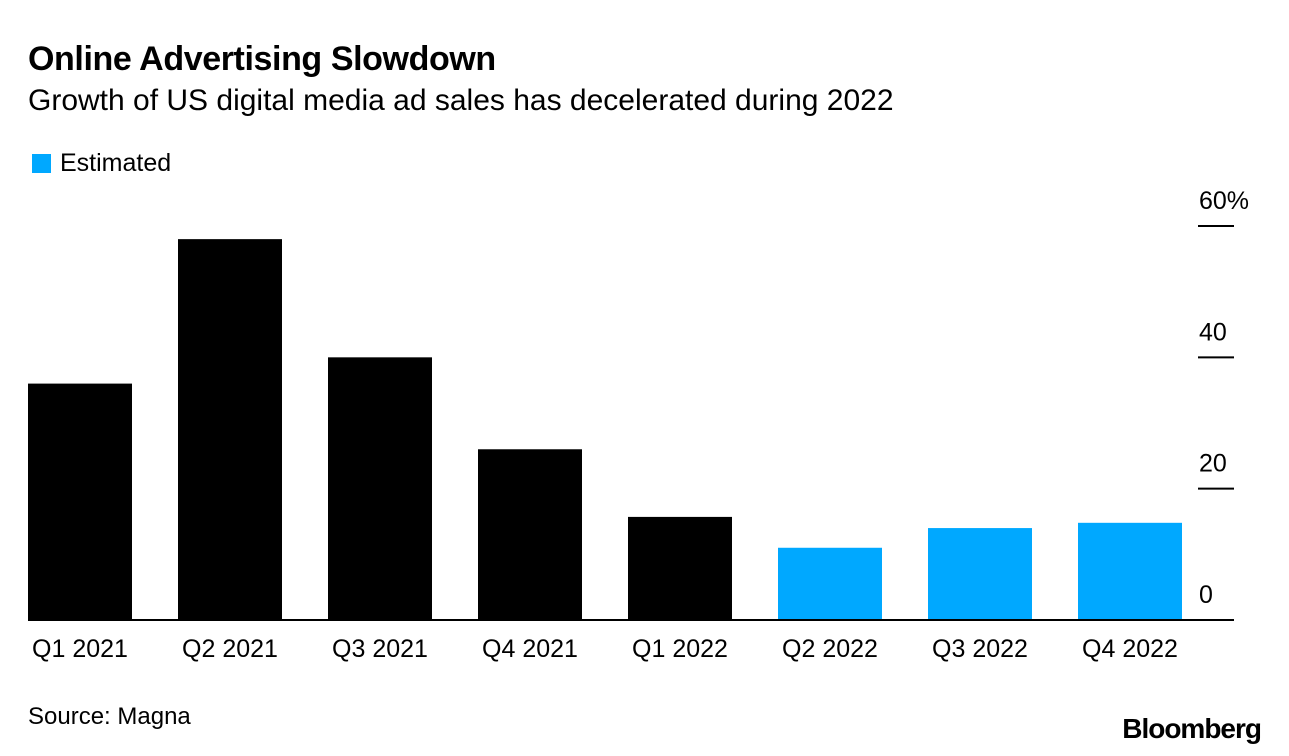 The image size is (1289, 756). I want to click on y-tick-label: 60%, so click(1224, 201).